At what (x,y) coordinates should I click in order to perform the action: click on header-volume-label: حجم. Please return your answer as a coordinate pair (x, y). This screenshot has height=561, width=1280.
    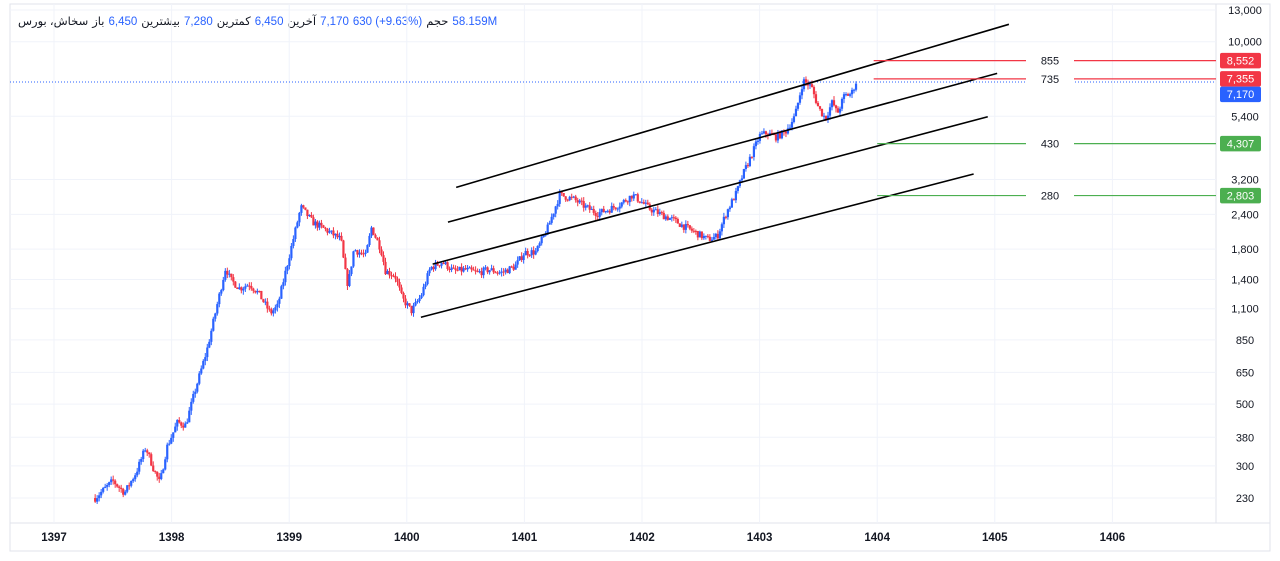
    Looking at the image, I should click on (437, 22).